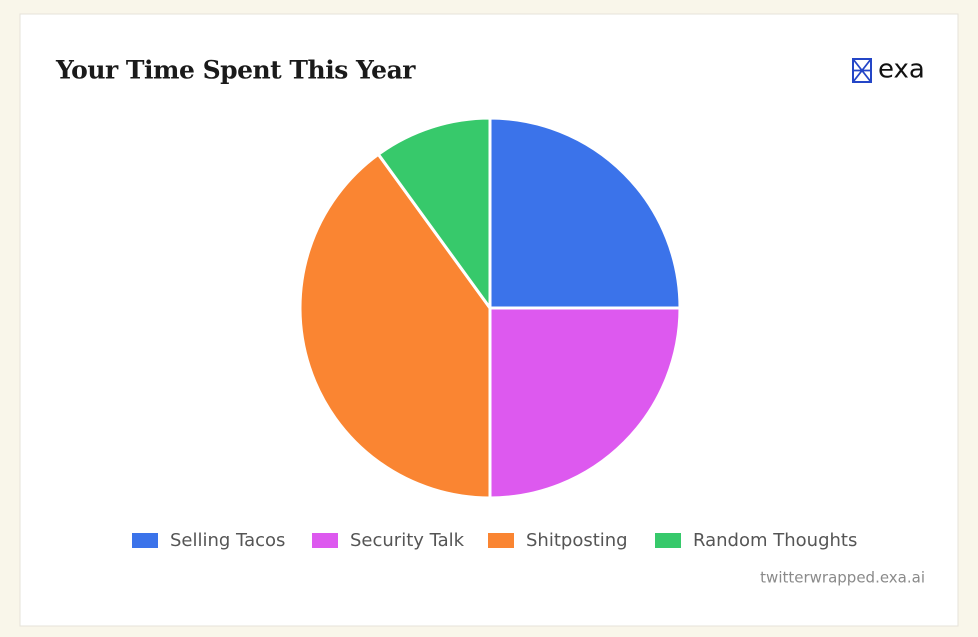 This screenshot has height=637, width=978. What do you see at coordinates (235, 70) in the screenshot?
I see `chart-title: Your Time Spent This Year` at bounding box center [235, 70].